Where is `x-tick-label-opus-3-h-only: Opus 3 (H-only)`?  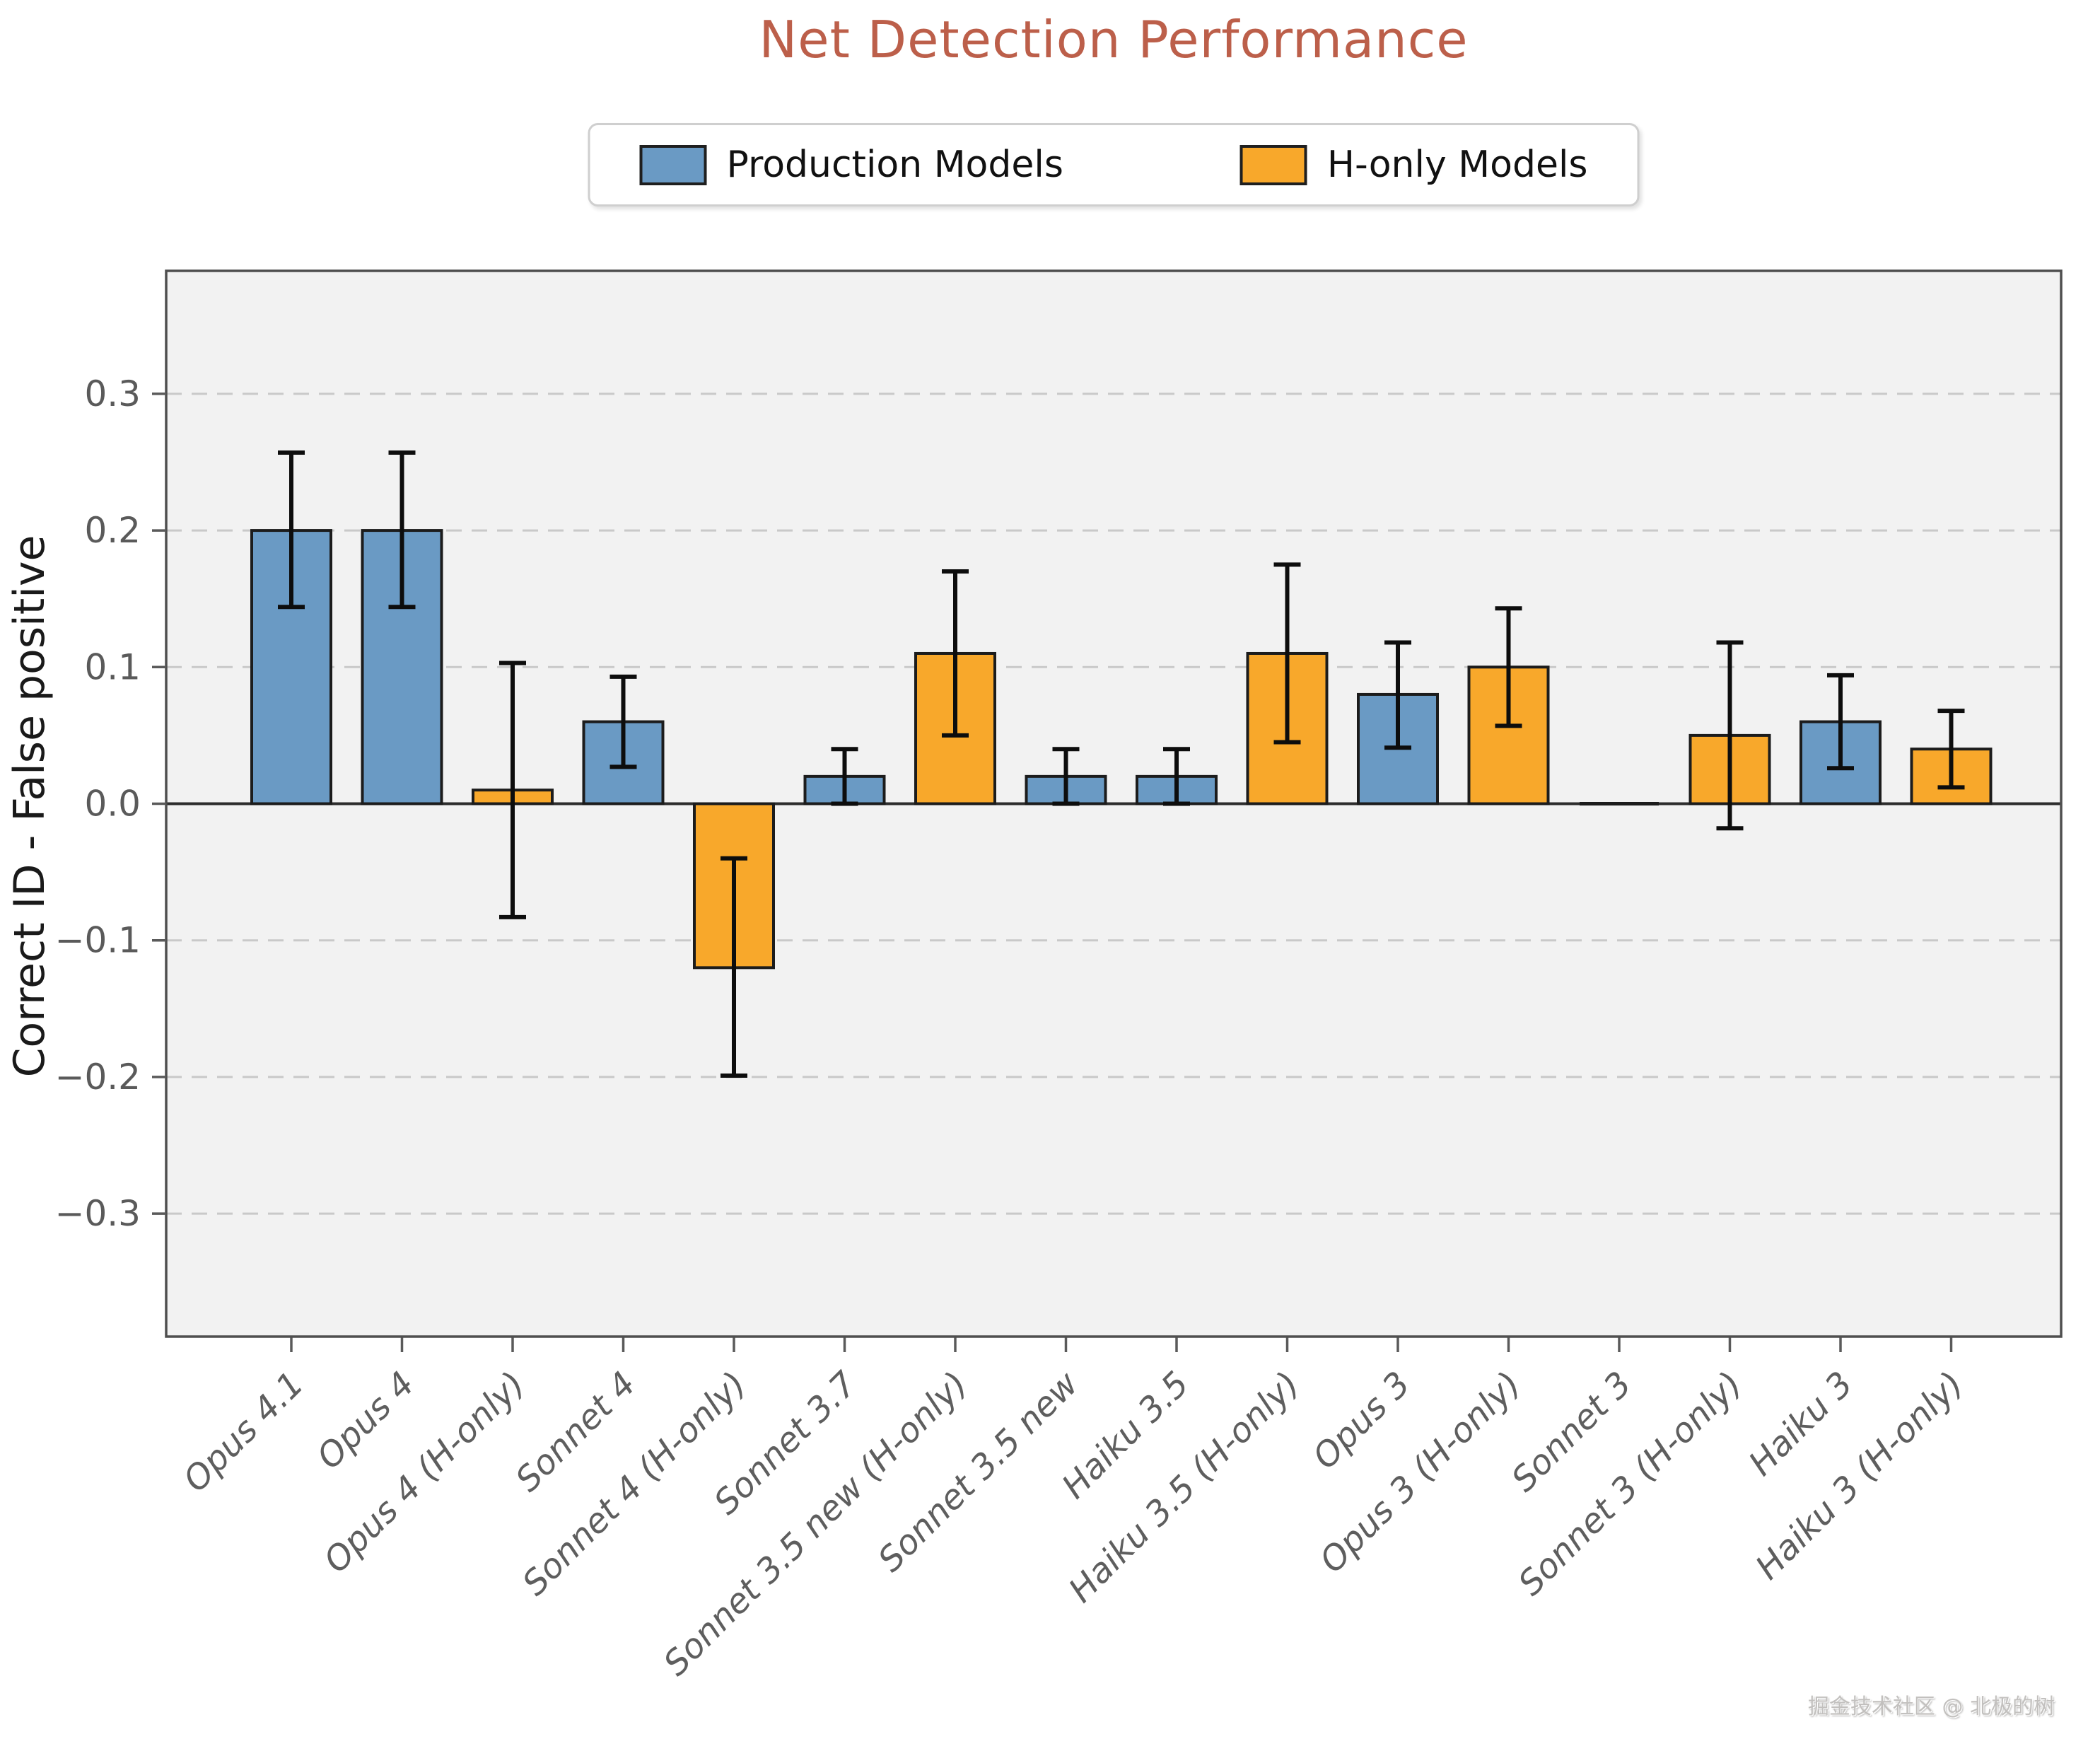 x-tick-label-opus-3-h-only: Opus 3 (H-only) is located at coordinates (1420, 1472).